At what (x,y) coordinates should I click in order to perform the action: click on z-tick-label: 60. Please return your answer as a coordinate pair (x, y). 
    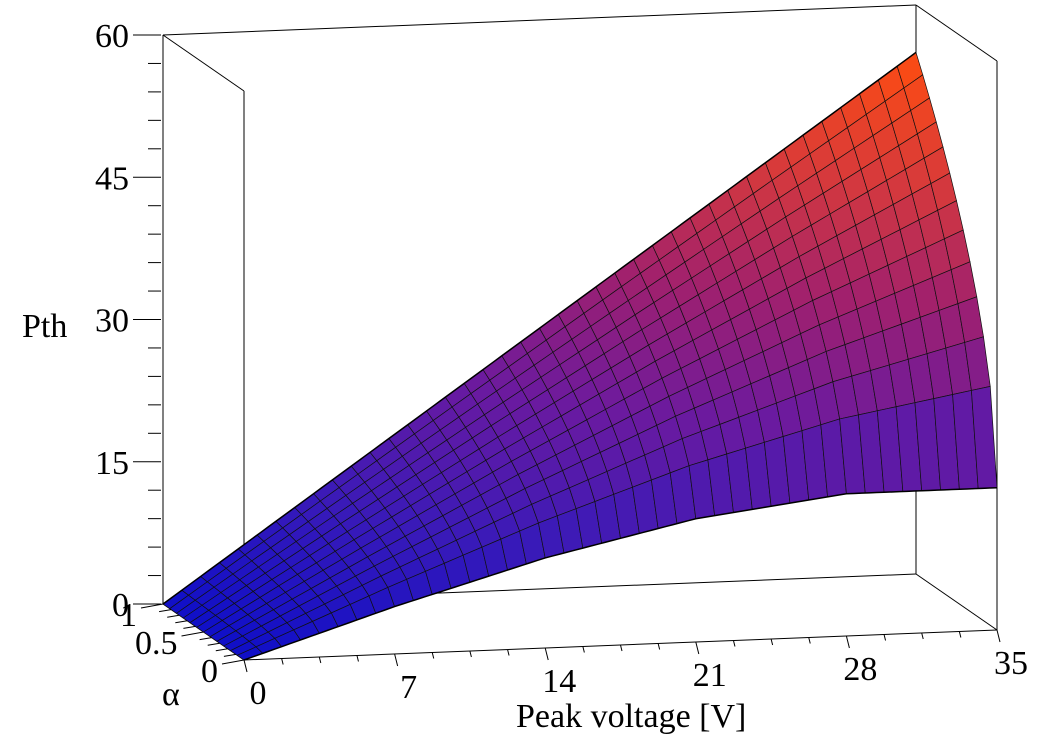
    Looking at the image, I should click on (112, 36).